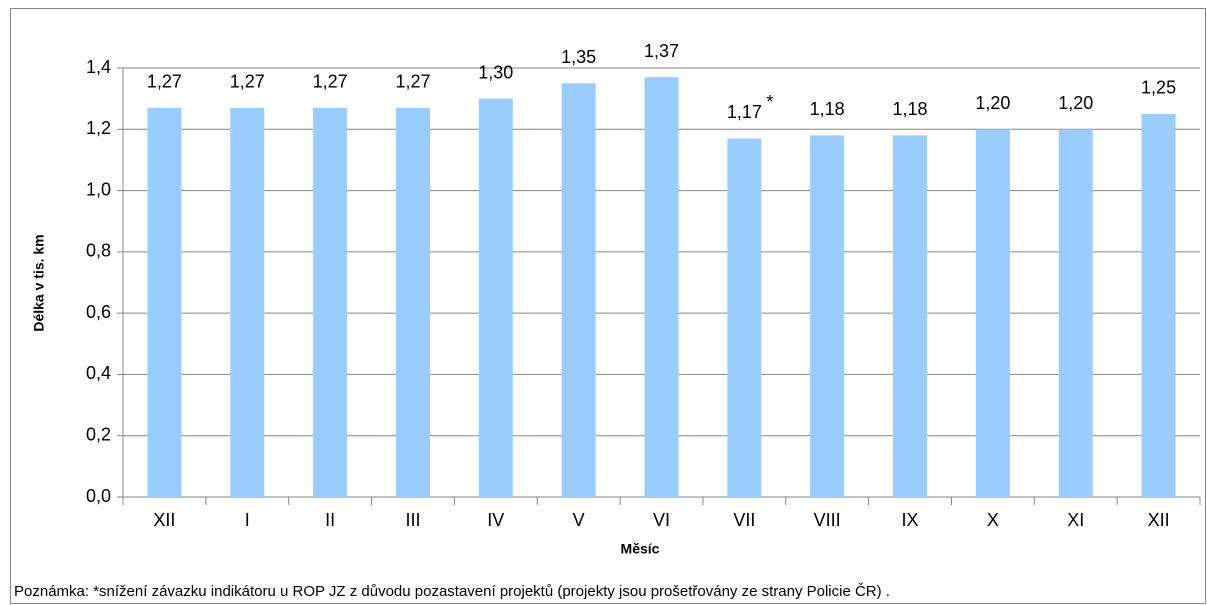  I want to click on y-tick-label: 0,2, so click(98, 434).